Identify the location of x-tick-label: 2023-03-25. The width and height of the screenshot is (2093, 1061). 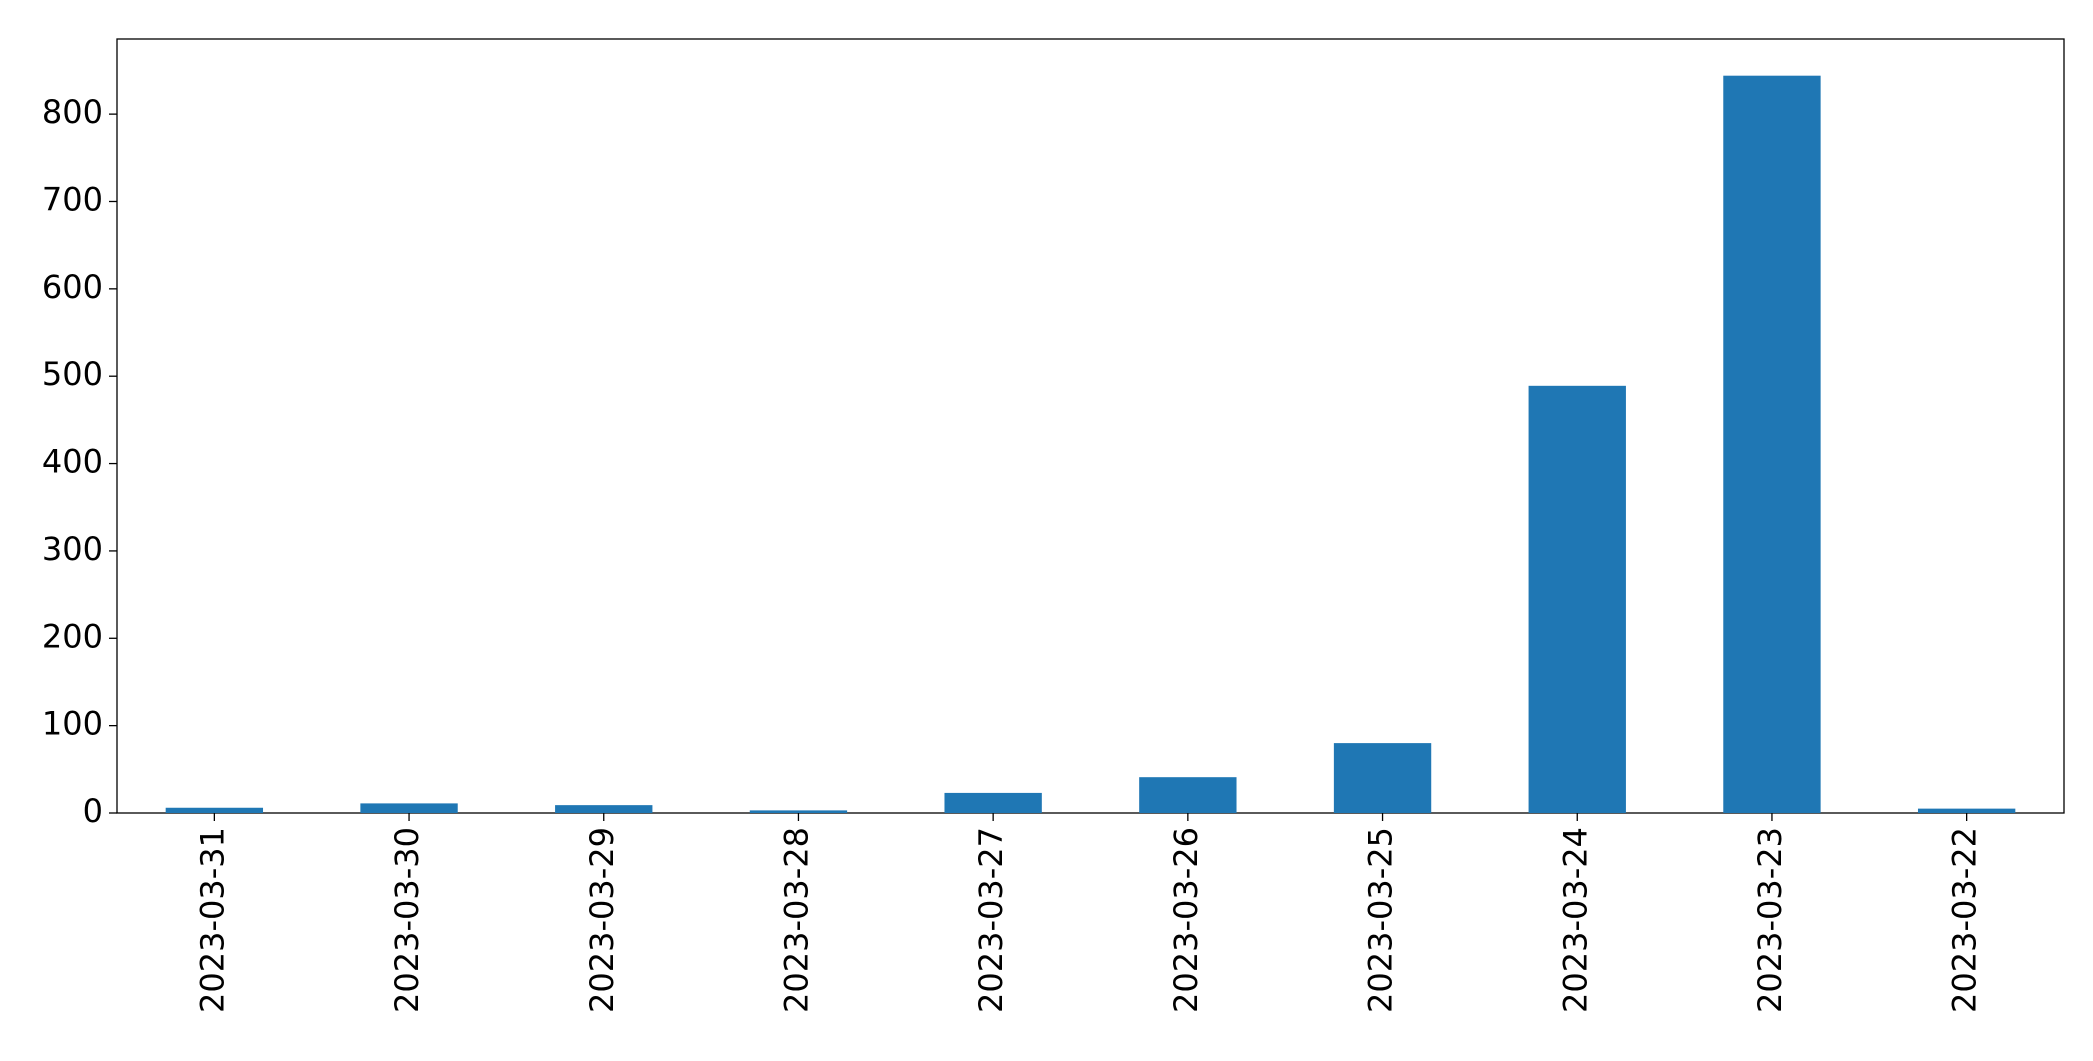
(1381, 920).